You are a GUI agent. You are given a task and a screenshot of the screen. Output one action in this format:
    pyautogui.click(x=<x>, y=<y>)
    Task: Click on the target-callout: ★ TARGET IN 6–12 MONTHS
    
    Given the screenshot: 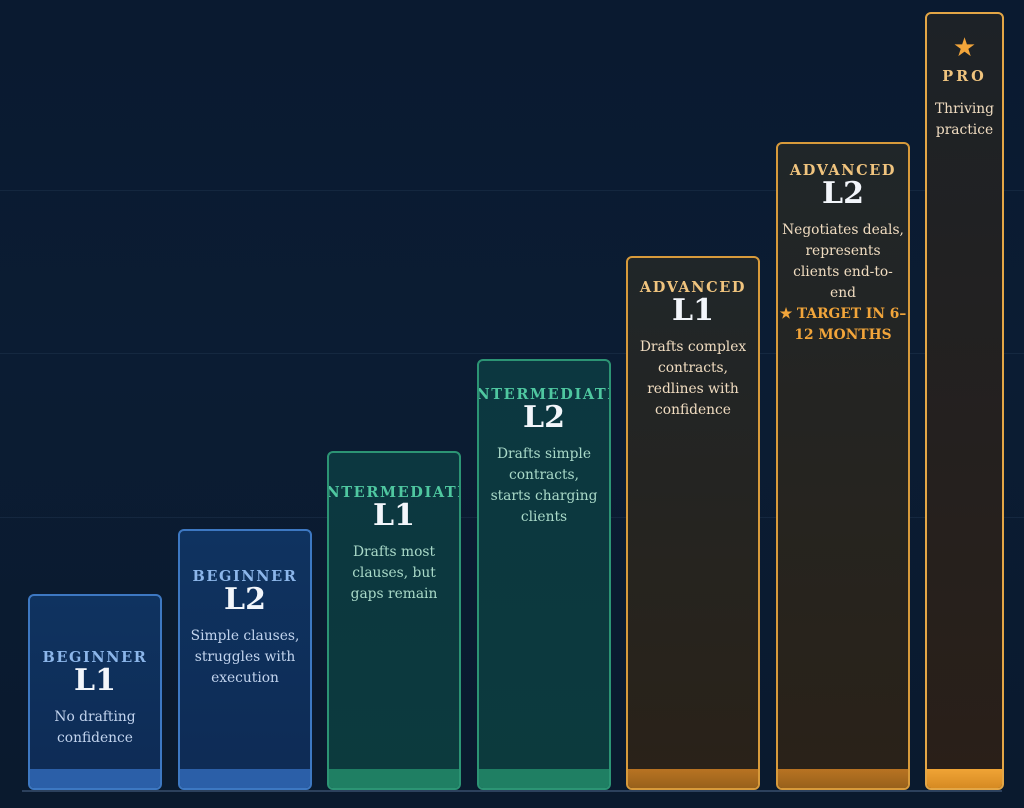 What is the action you would take?
    pyautogui.click(x=843, y=324)
    